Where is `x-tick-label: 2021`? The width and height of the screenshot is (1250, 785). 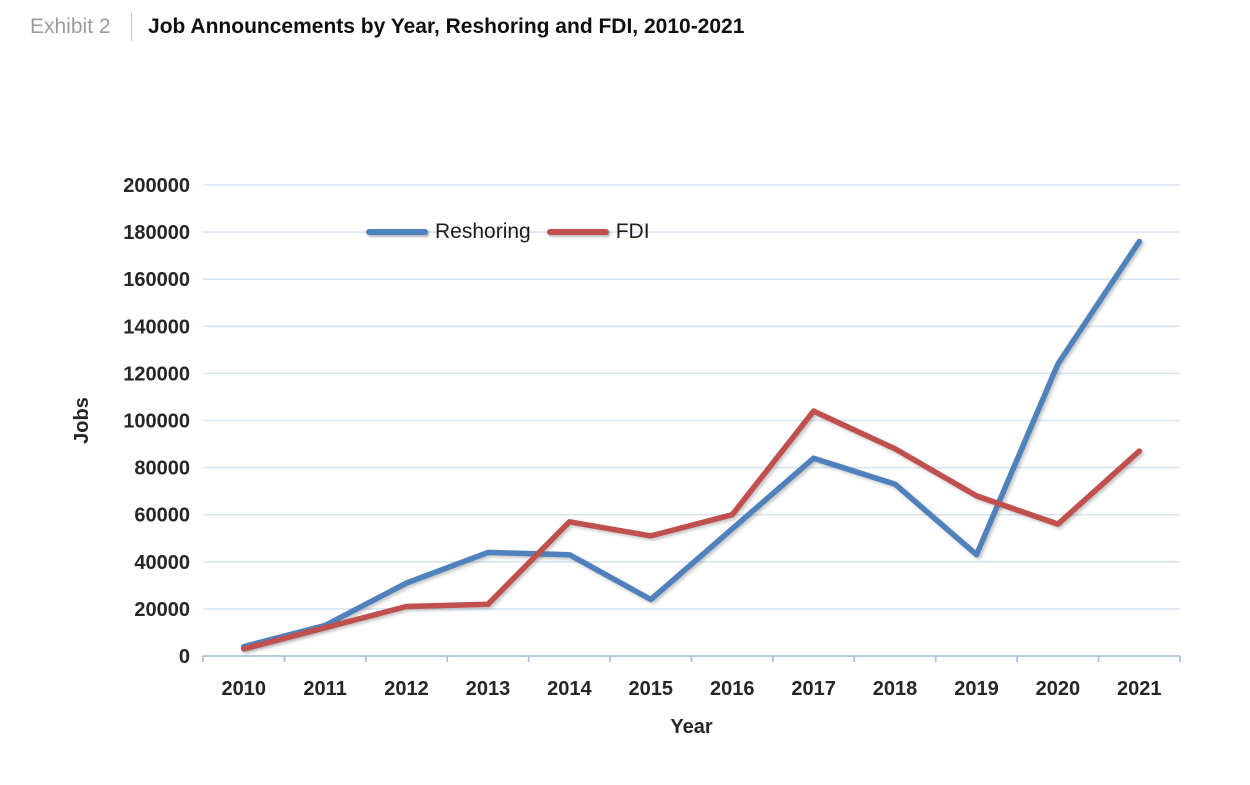
x-tick-label: 2021 is located at coordinates (1139, 689).